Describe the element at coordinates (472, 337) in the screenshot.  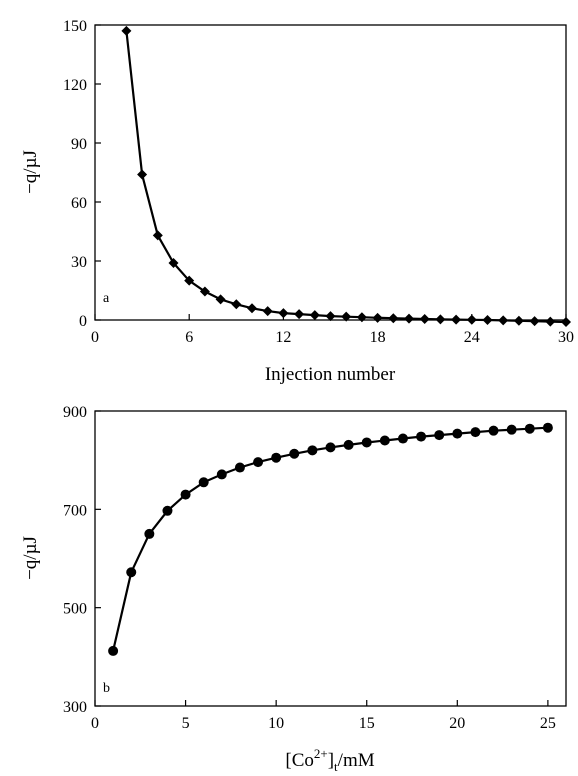
I see `panel-a-x-tick-label: 24` at that location.